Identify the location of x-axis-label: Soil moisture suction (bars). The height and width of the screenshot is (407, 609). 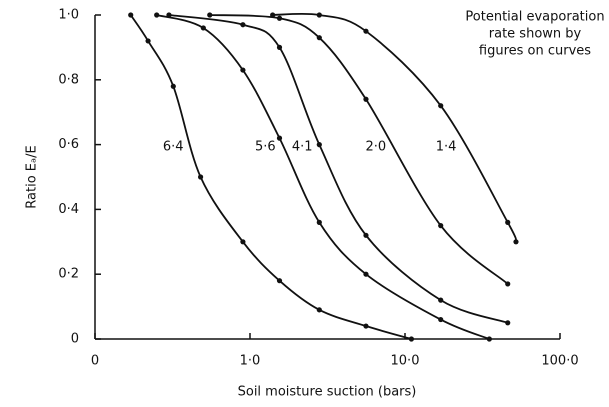
(327, 392).